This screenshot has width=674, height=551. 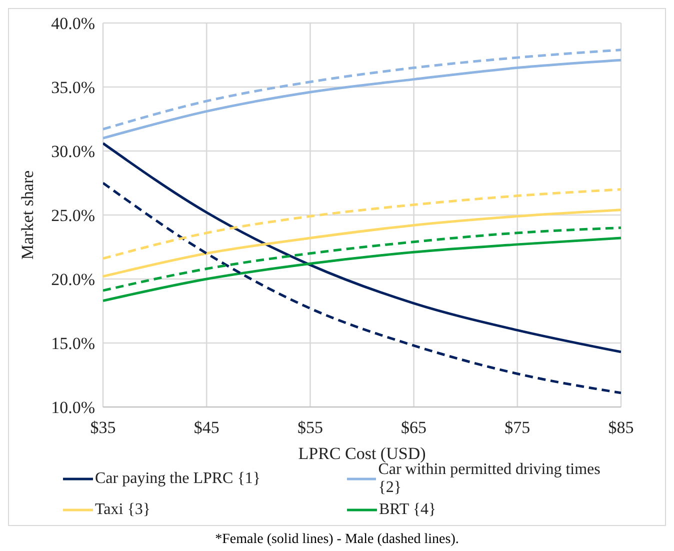 What do you see at coordinates (73, 88) in the screenshot?
I see `y-tick-label: 35.0%` at bounding box center [73, 88].